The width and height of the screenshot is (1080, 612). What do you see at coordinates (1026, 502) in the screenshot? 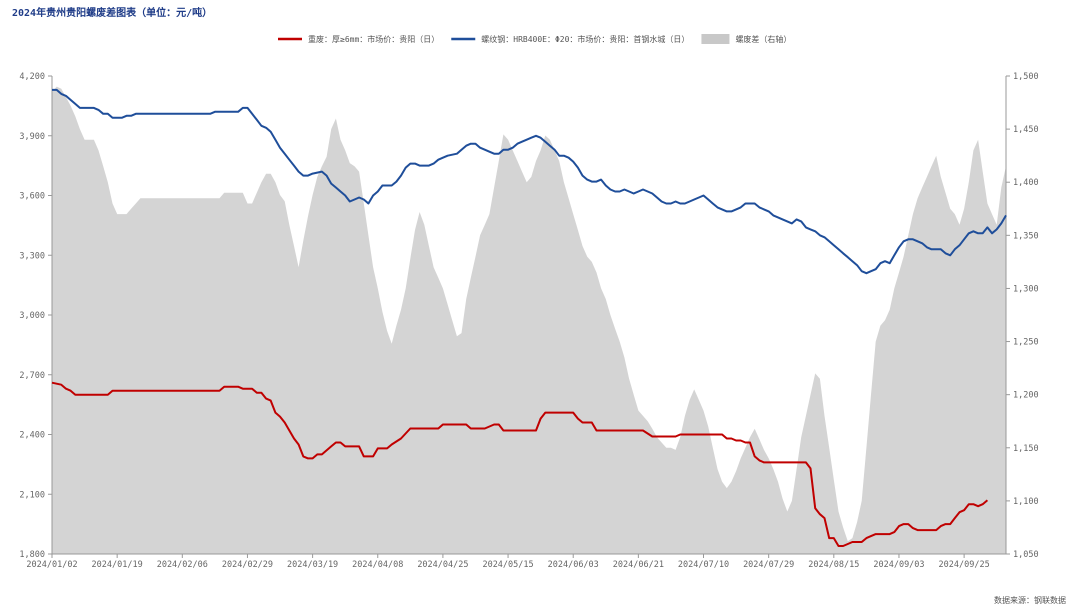
I see `y-right-tick-label: 1,100` at bounding box center [1026, 502].